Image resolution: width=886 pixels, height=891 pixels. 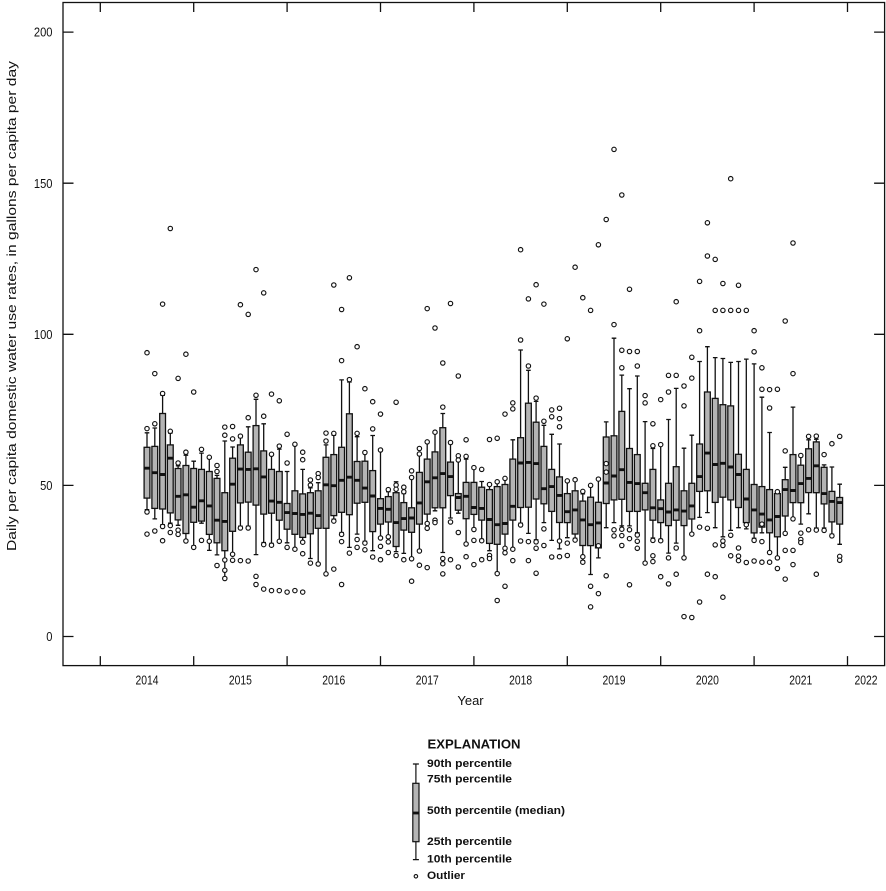 I want to click on svg-text: 2021, so click(x=800, y=680).